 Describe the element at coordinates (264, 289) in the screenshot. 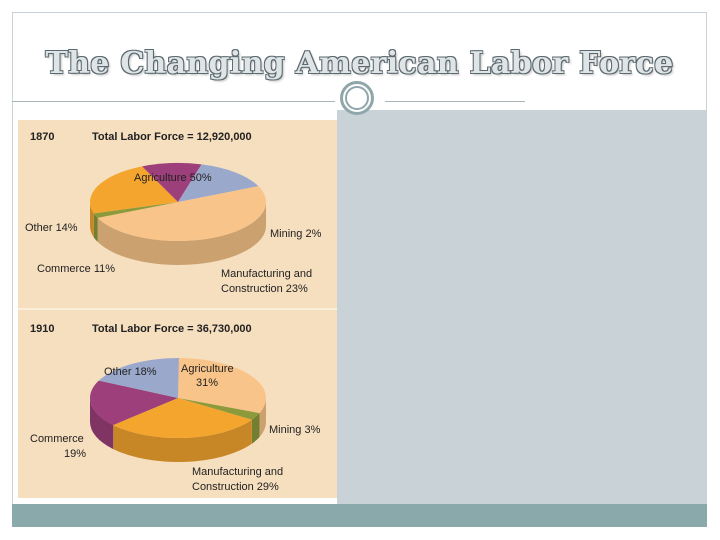

I see `slice-label-manufacturing-line2: Construction 23%` at that location.